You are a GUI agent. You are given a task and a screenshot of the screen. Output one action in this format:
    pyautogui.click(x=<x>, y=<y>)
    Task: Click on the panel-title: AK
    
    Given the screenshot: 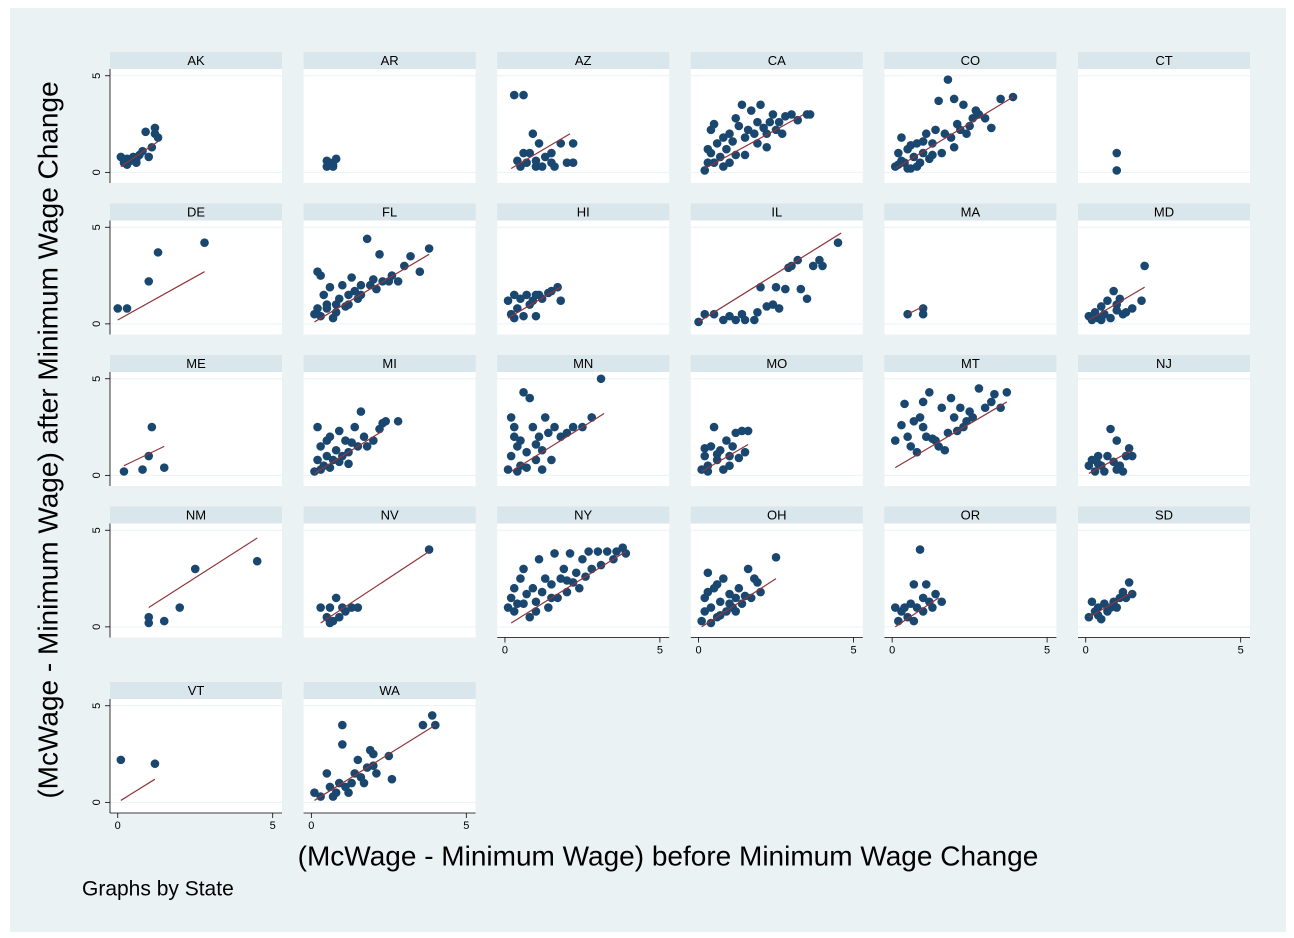 What is the action you would take?
    pyautogui.click(x=196, y=60)
    